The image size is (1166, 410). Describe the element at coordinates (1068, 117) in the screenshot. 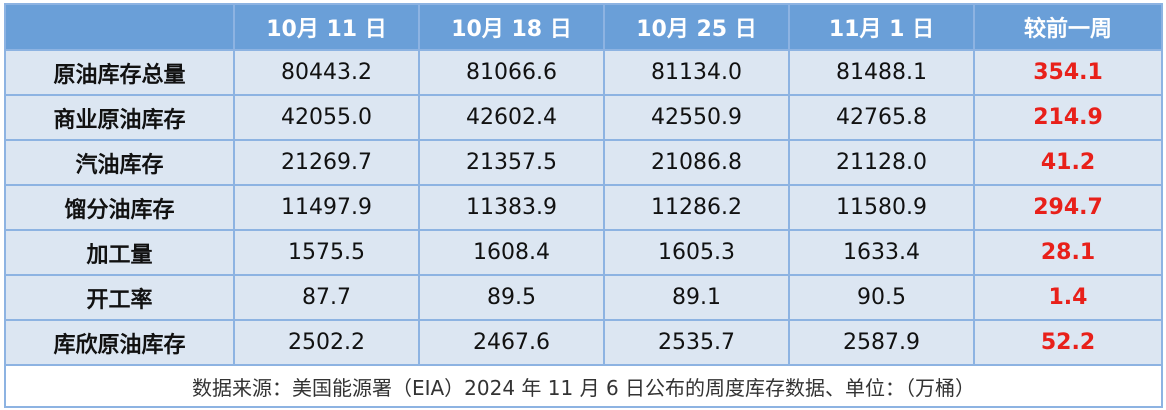

I see `change-cell: 214.9` at that location.